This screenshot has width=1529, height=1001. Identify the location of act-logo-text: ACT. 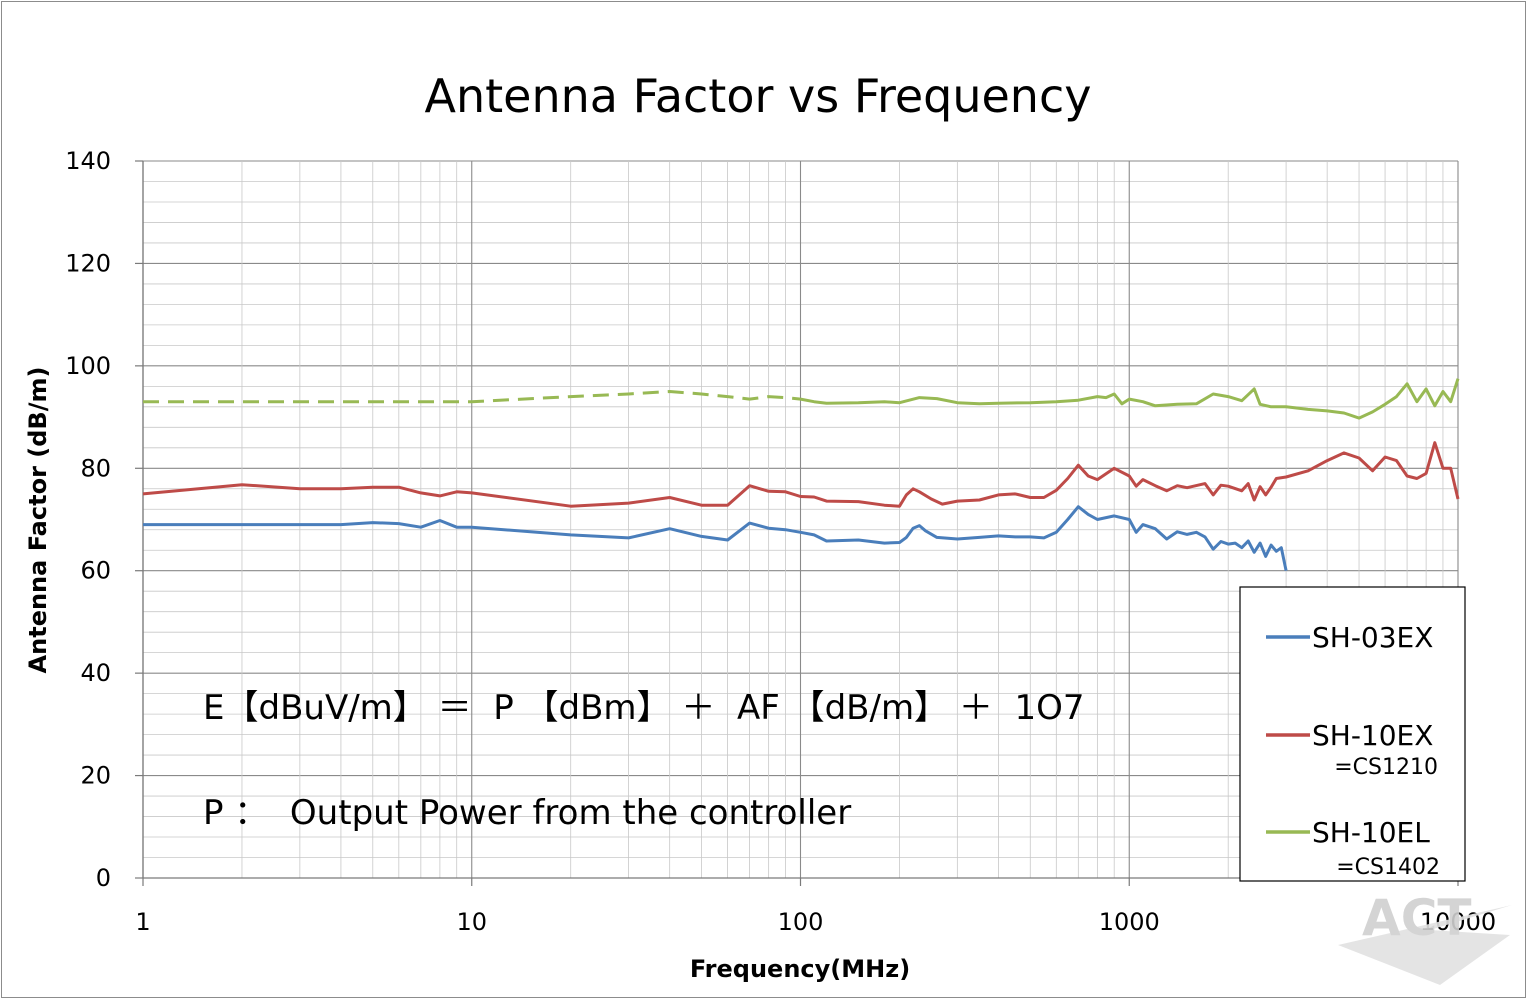
(1417, 918).